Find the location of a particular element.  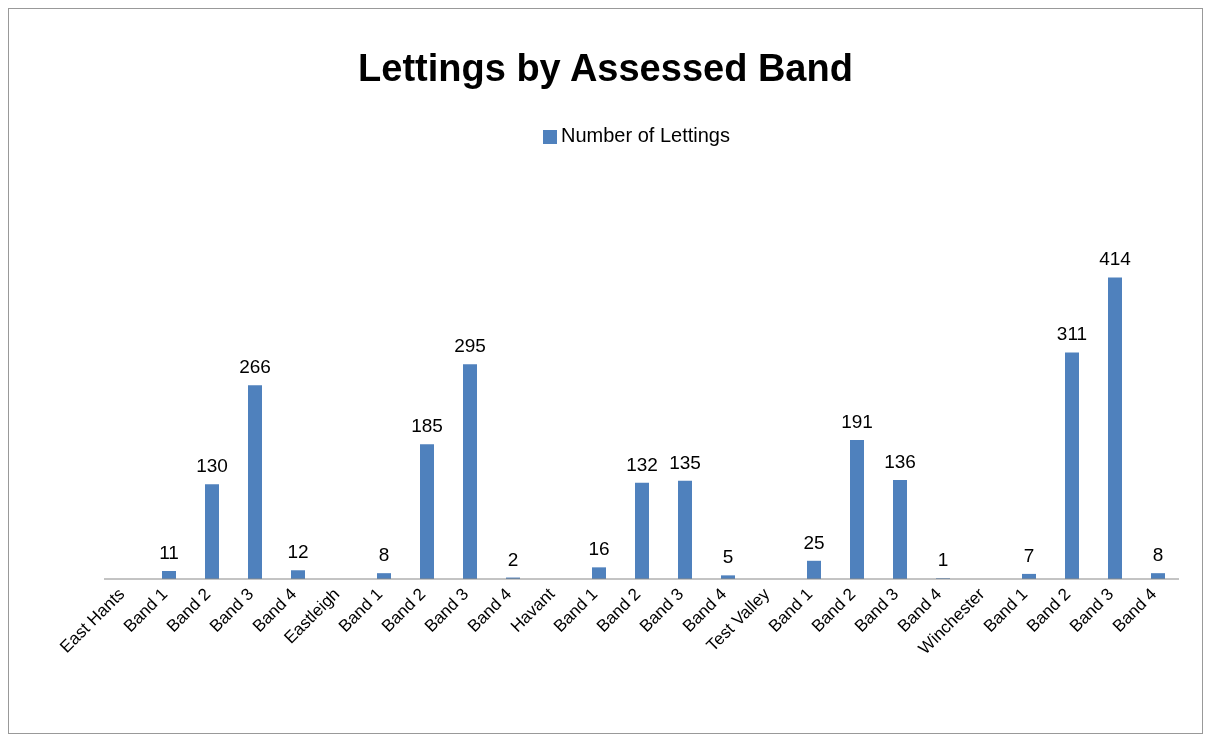

data-label: 11 is located at coordinates (169, 552).